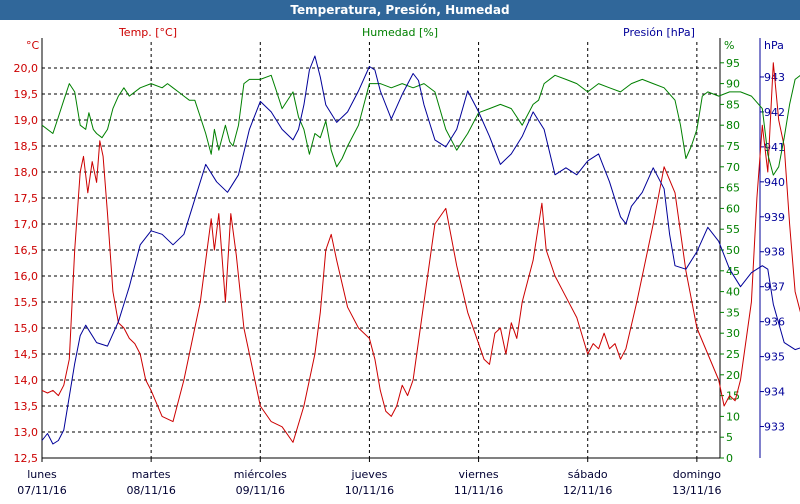 The image size is (800, 504). Describe the element at coordinates (369, 490) in the screenshot. I see `x-tick-date-label: 10/11/16` at that location.